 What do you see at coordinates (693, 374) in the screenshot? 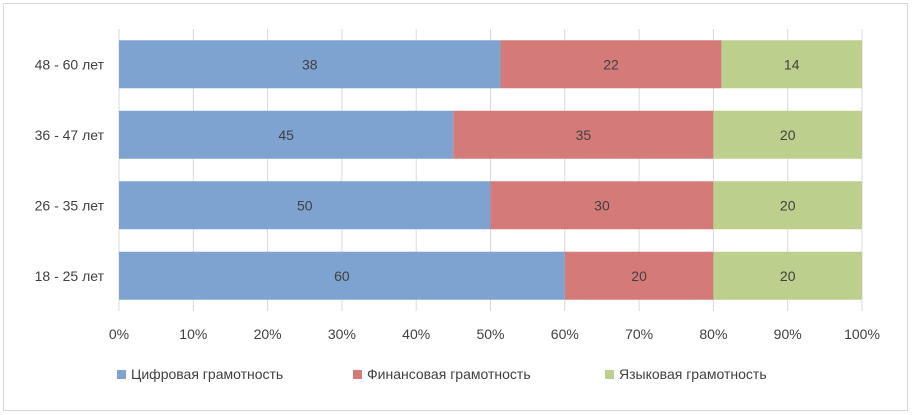
I see `legend-label: Языковая грамотность` at bounding box center [693, 374].